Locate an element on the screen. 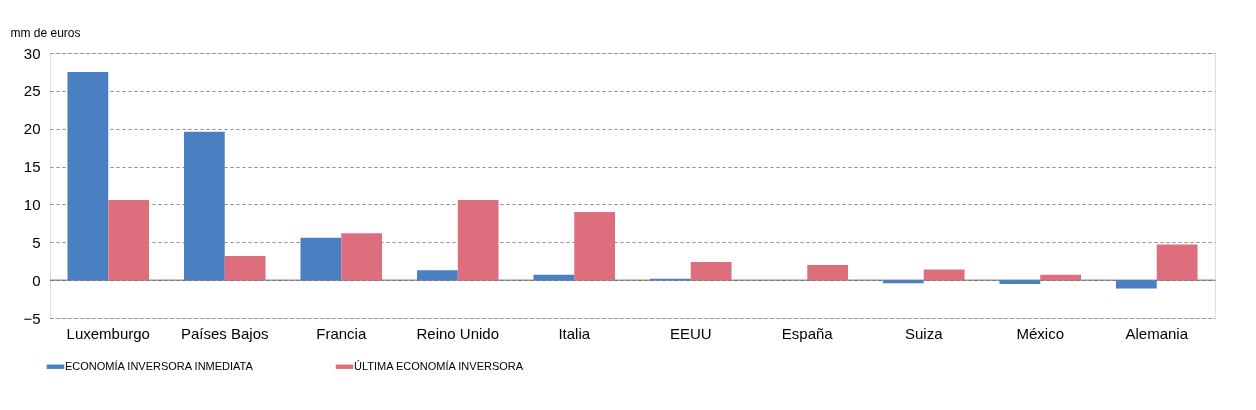 Image resolution: width=1256 pixels, height=410 pixels. y-tick-label: 10 is located at coordinates (32, 204).